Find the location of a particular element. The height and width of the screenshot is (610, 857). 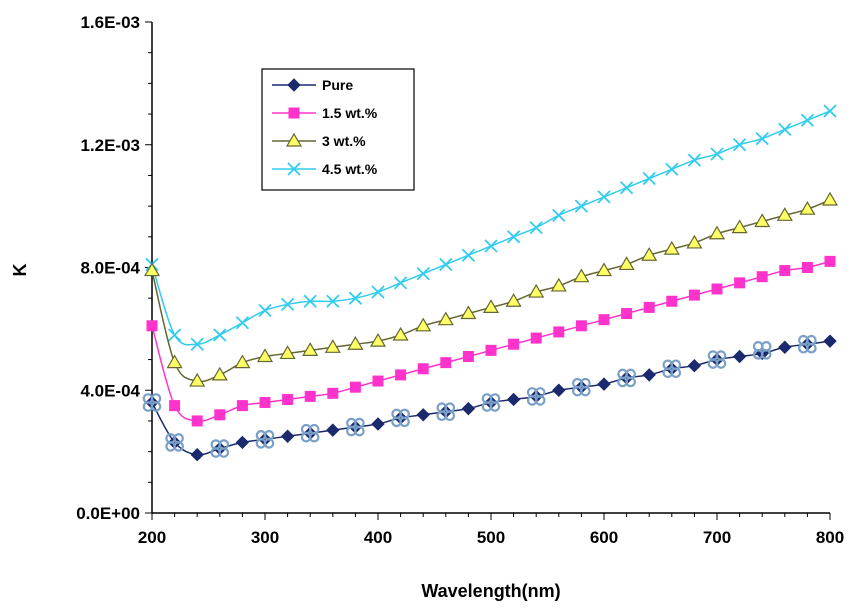

y-tick-label: 1.6E-03 is located at coordinates (110, 22).